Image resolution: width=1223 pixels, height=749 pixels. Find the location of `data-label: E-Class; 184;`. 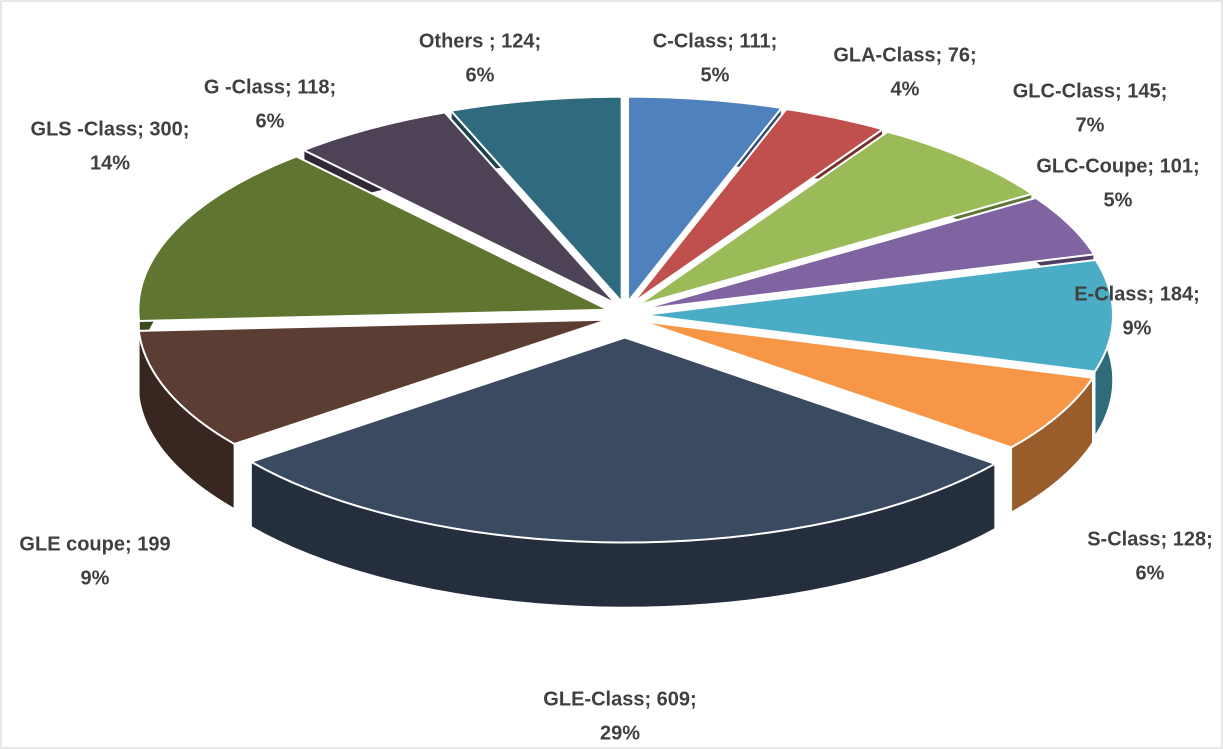

data-label: E-Class; 184; is located at coordinates (1137, 294).